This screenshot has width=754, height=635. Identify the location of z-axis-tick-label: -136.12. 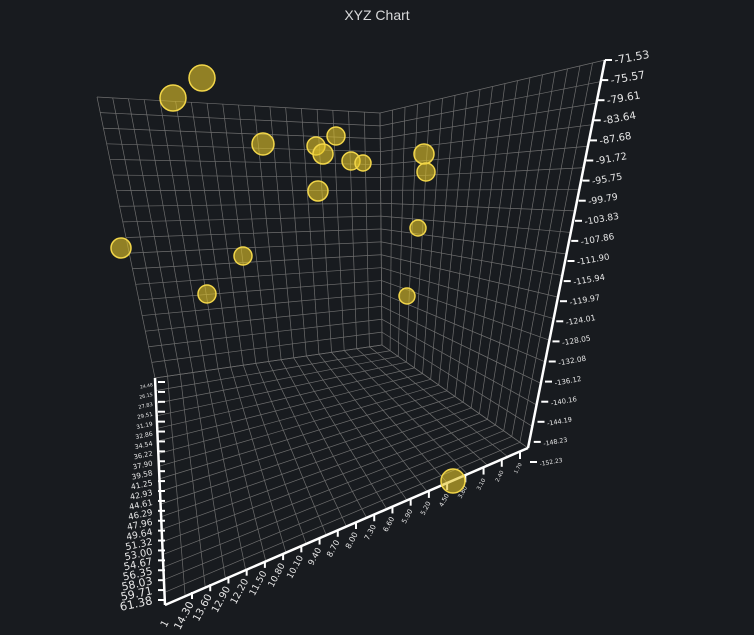
(568, 381).